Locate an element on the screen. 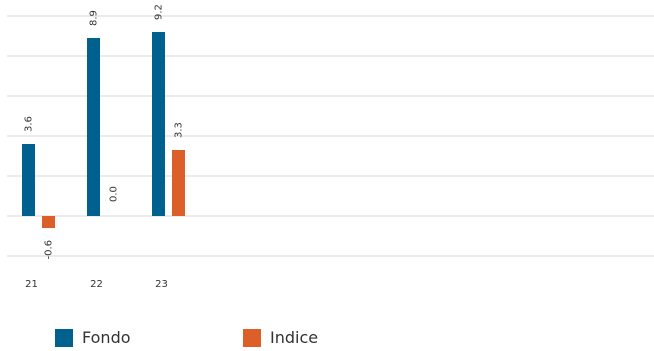 This screenshot has width=654, height=351. legend-item-fondo: Fondo is located at coordinates (93, 337).